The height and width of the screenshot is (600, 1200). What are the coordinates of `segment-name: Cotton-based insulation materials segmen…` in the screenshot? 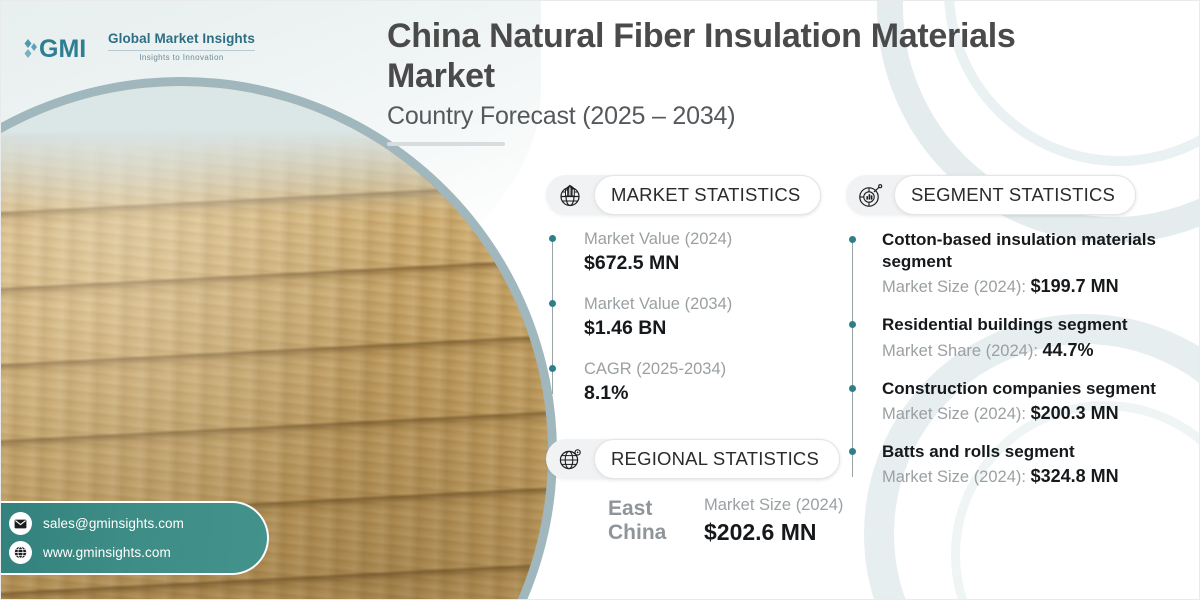 It's located at (1019, 251).